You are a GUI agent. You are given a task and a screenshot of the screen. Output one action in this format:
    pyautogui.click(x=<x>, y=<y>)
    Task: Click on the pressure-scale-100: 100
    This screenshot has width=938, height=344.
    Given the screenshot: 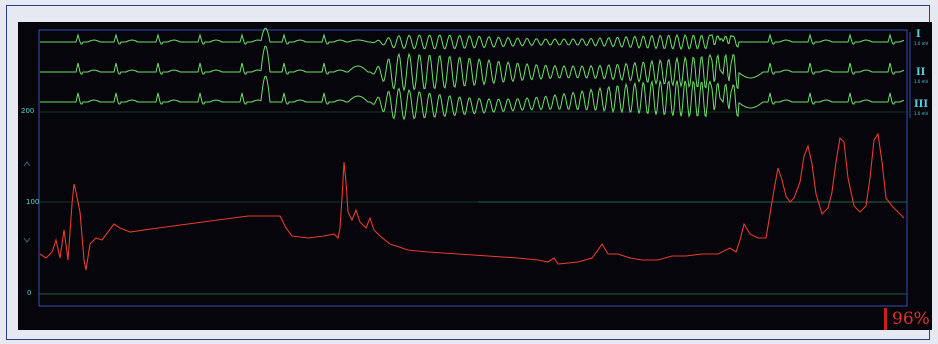 What is the action you would take?
    pyautogui.click(x=33, y=202)
    